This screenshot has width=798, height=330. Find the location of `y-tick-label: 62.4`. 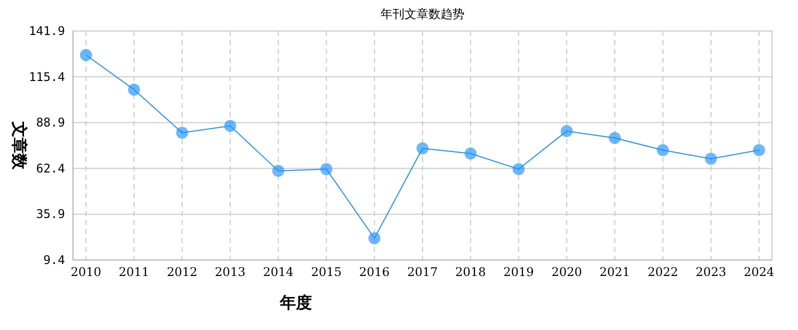

y-tick-label: 62.4 is located at coordinates (50, 168).